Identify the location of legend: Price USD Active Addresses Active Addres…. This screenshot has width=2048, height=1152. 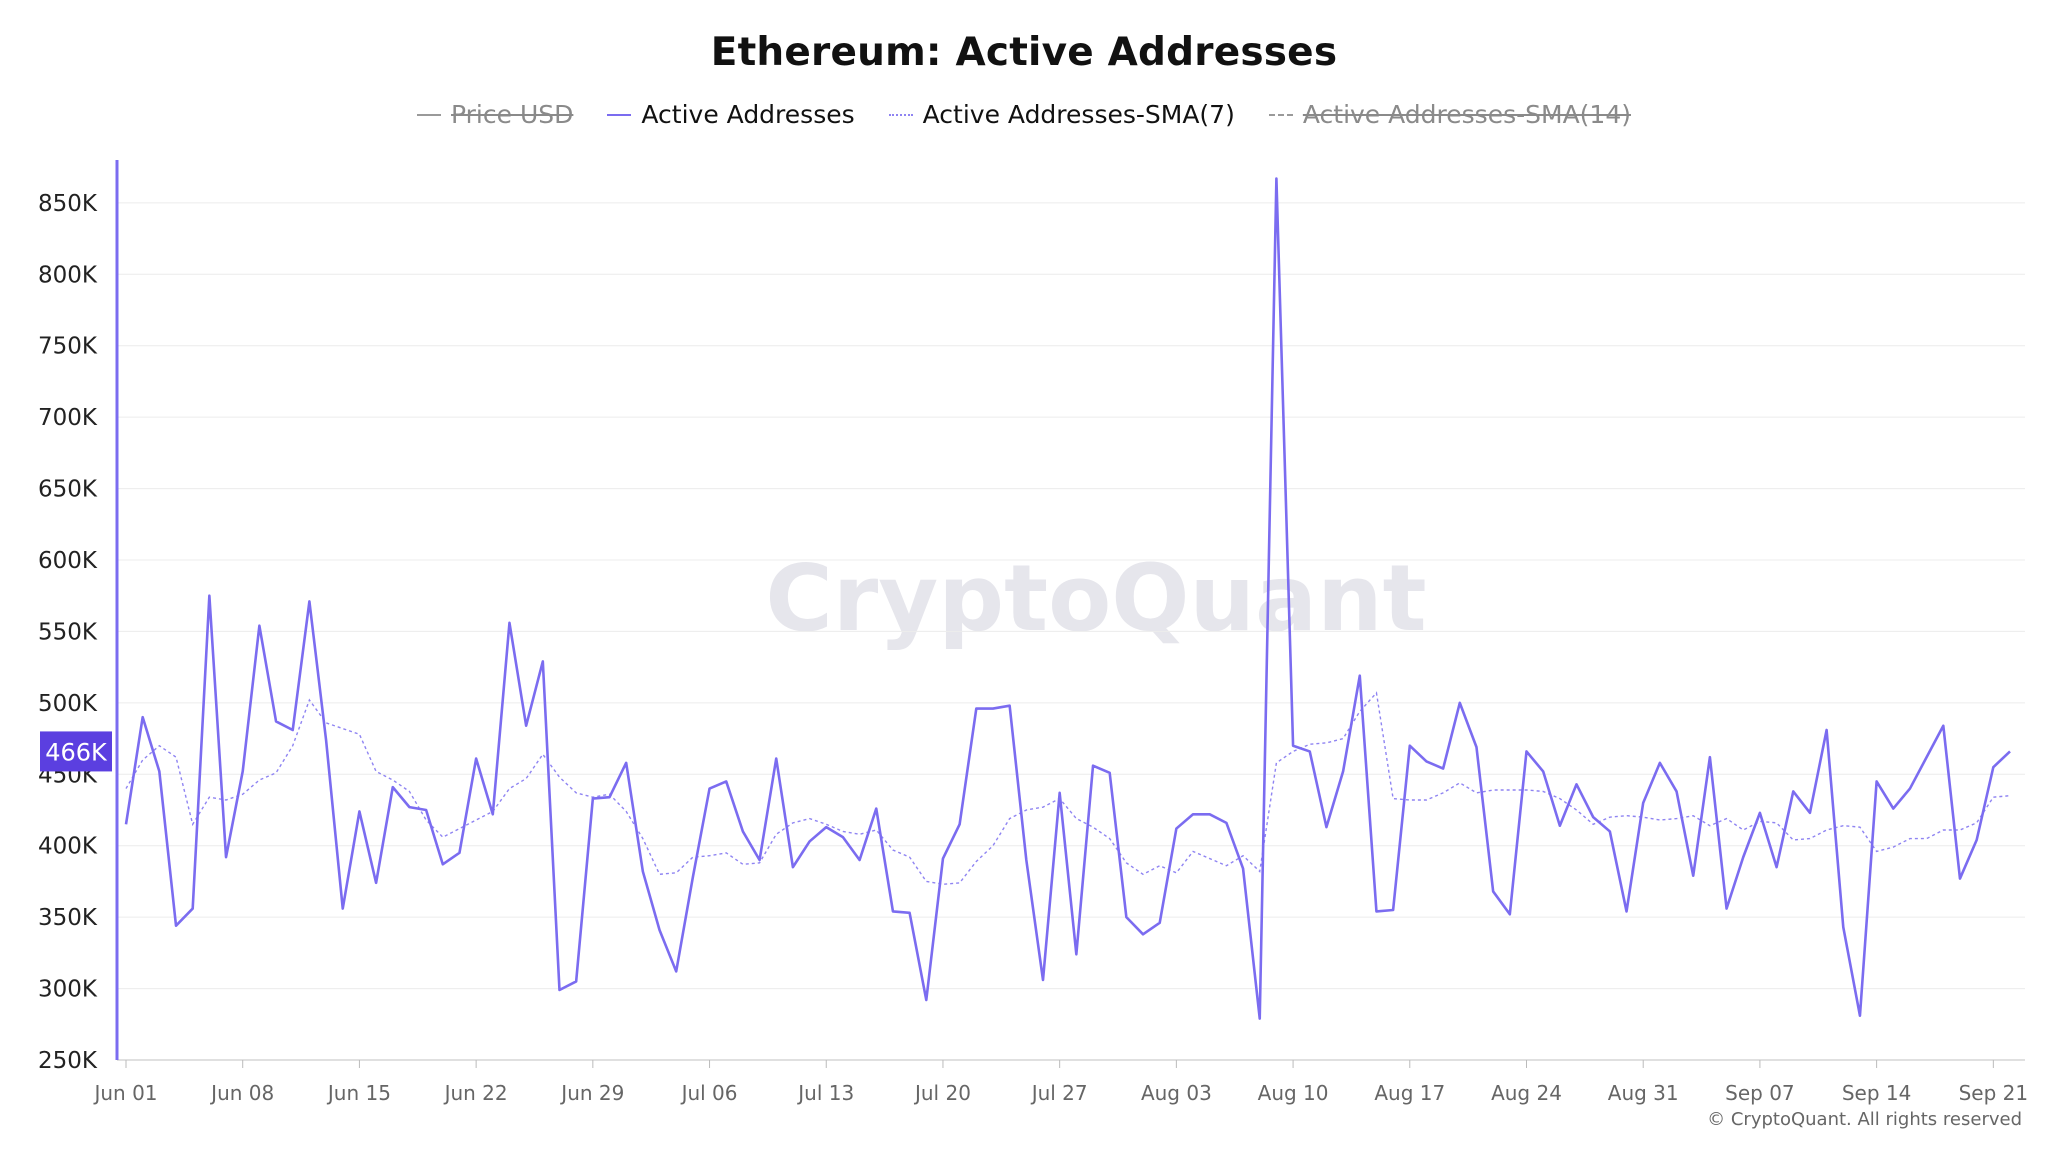
(1024, 114).